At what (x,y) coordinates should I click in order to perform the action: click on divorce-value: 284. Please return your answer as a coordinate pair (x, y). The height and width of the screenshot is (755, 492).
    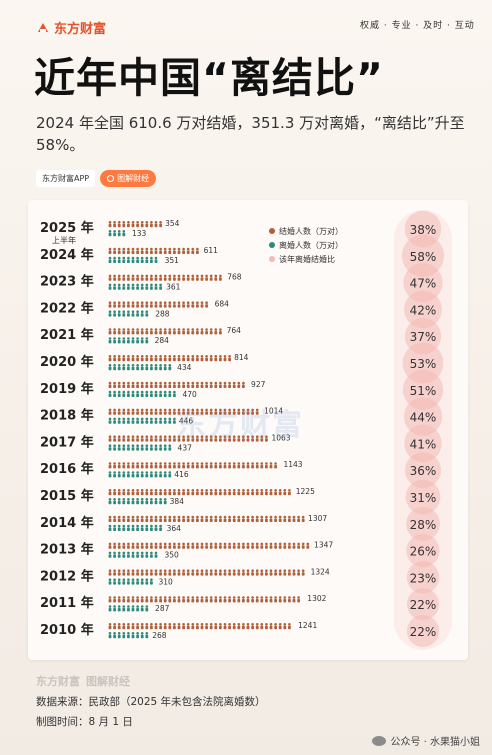
    Looking at the image, I should click on (162, 340).